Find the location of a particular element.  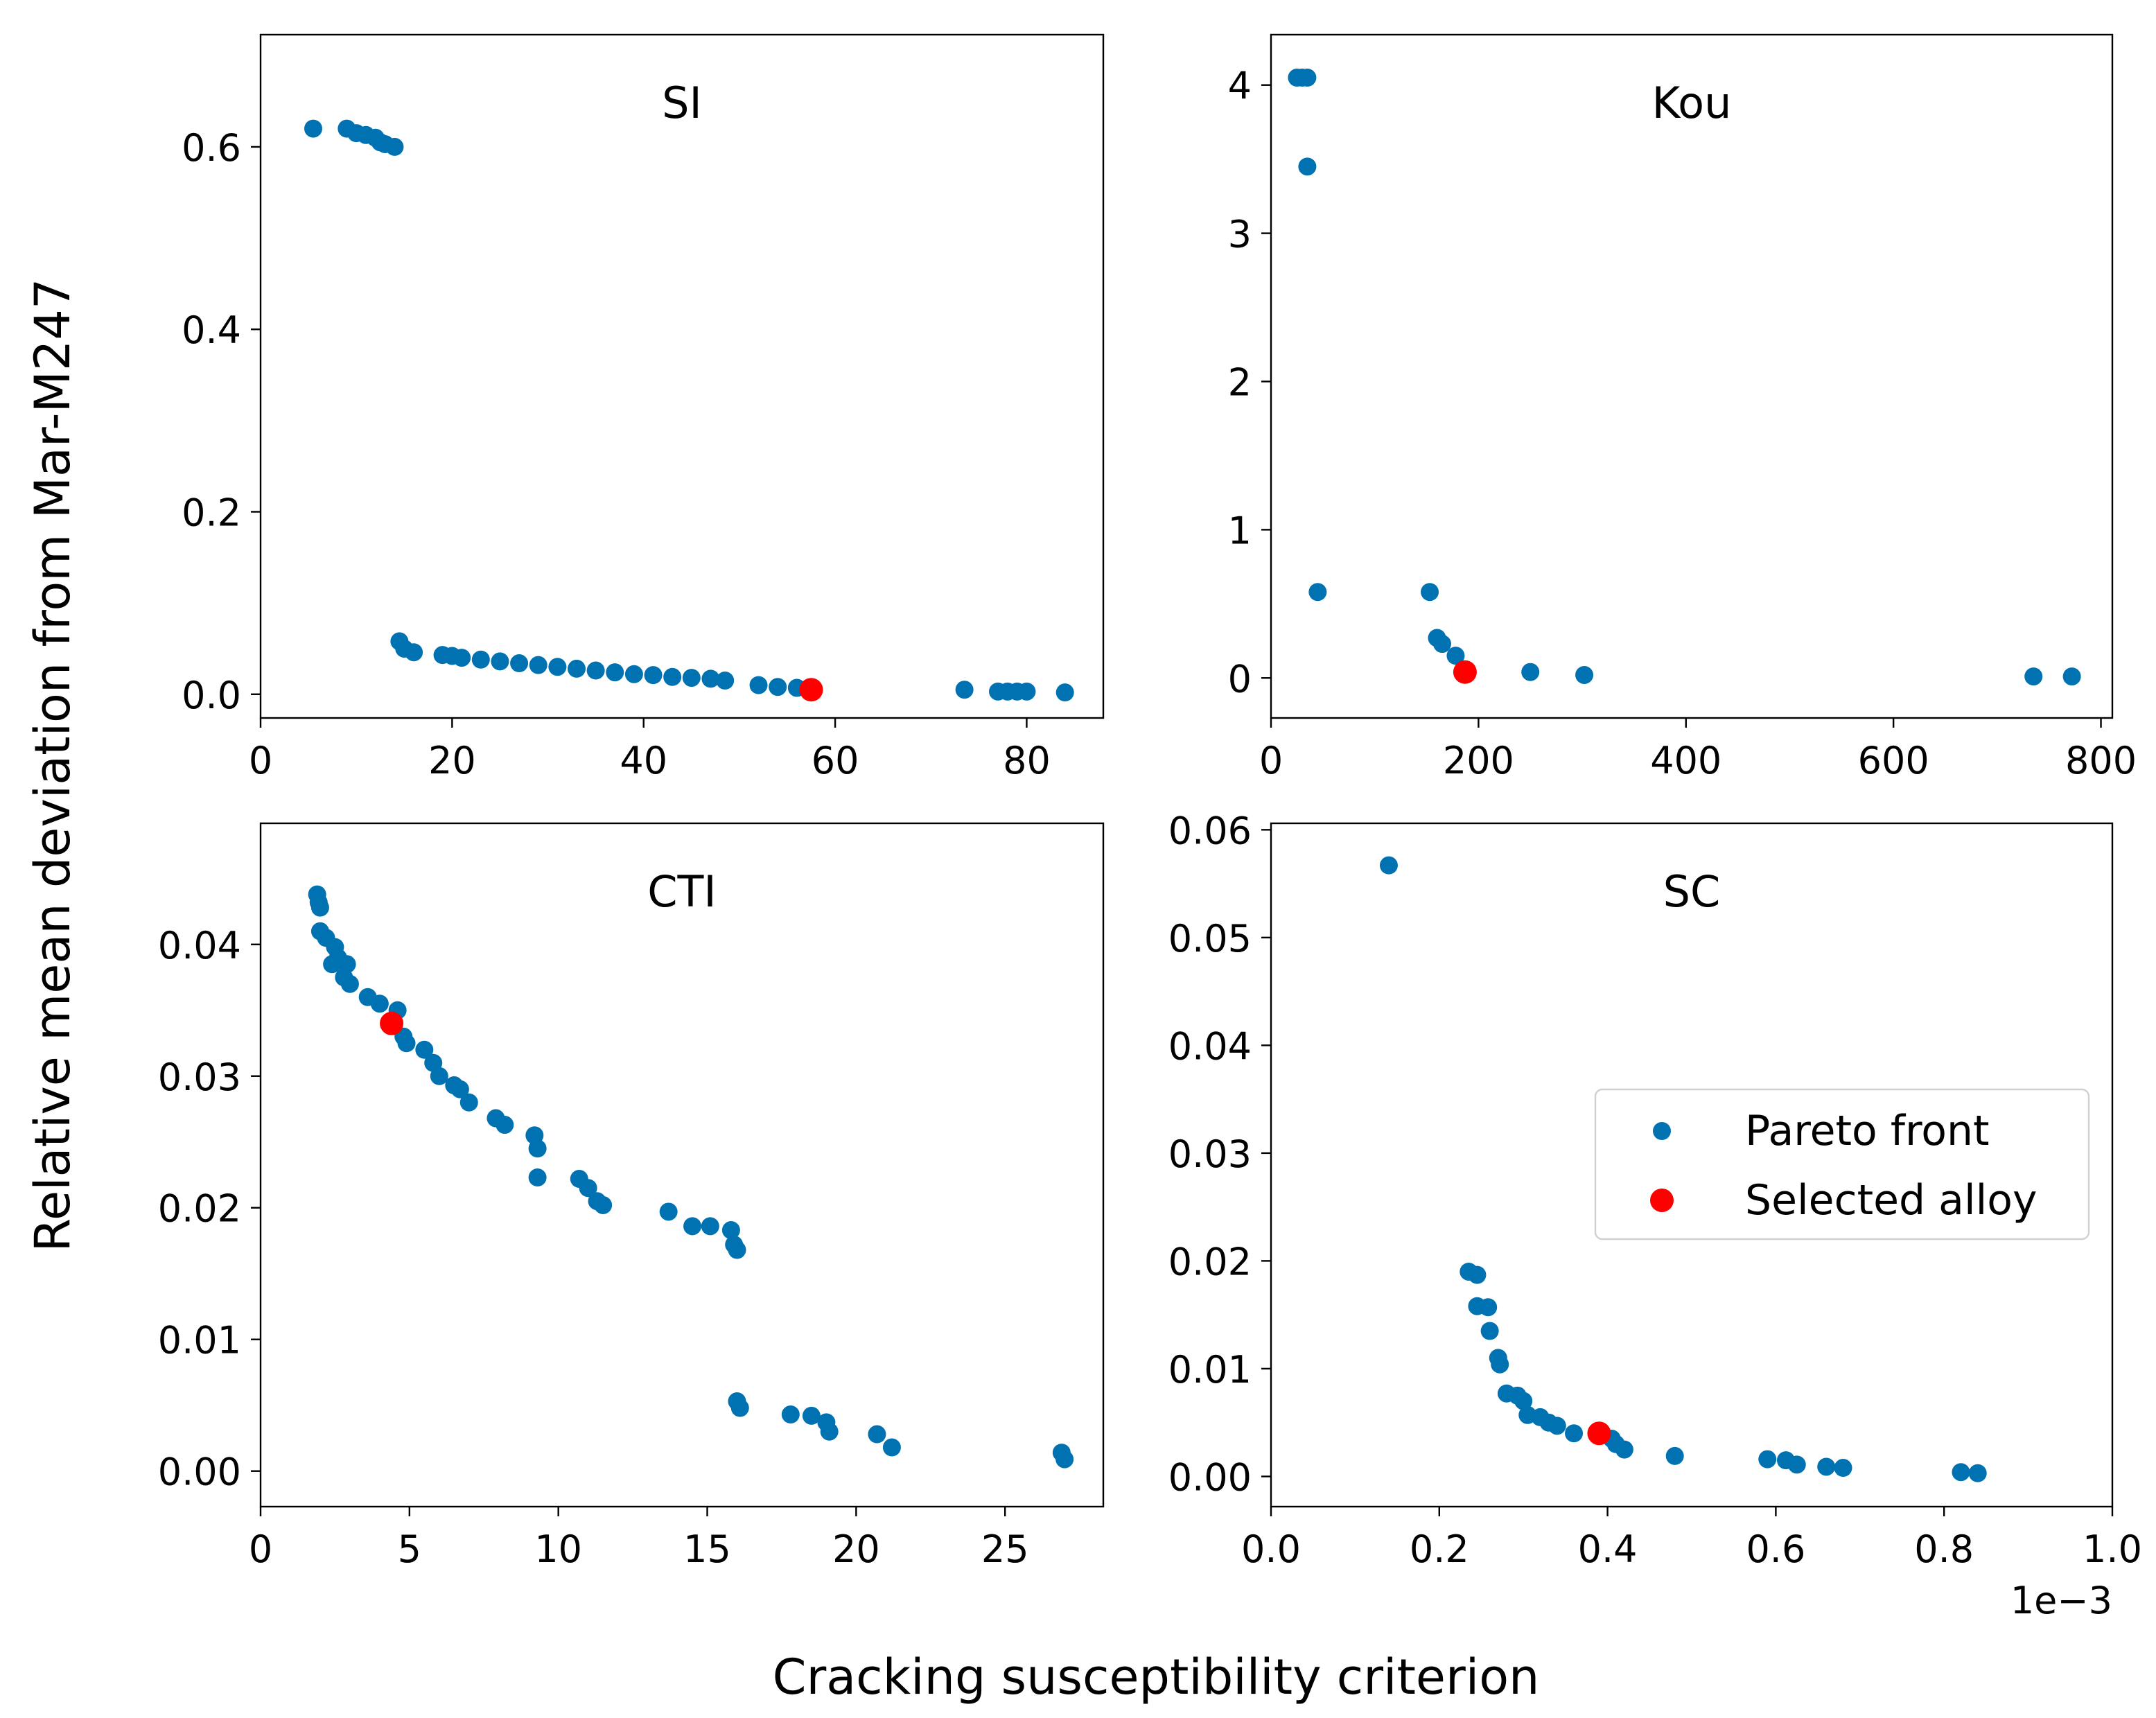

legend: Pareto front Selected alloy is located at coordinates (1842, 1165).